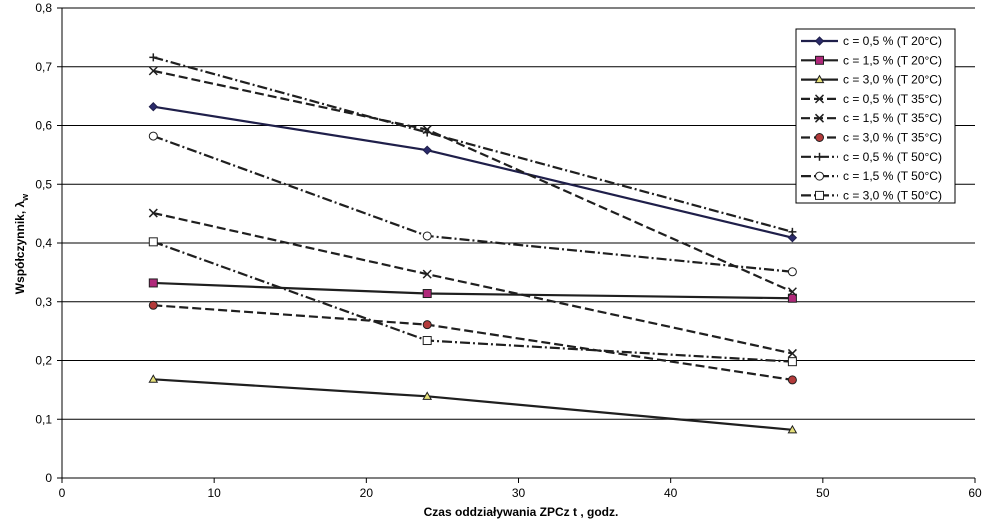  I want to click on y-tick-label: 0,4, so click(43, 243).